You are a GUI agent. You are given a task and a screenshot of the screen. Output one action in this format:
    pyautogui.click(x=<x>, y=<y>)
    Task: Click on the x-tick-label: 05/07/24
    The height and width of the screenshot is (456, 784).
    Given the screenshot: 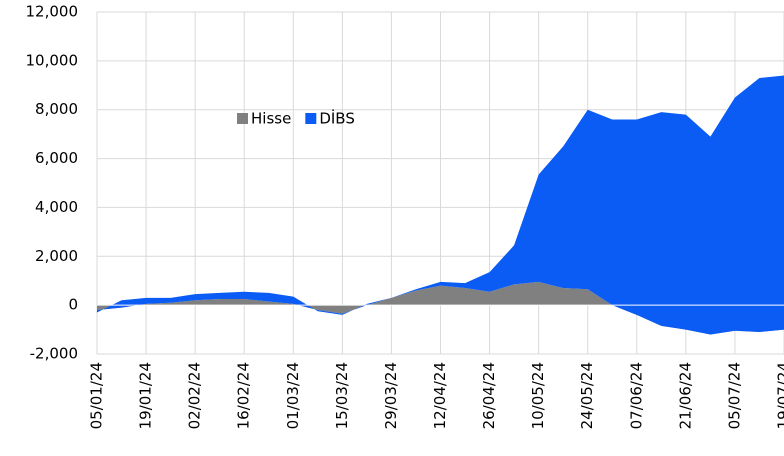 What is the action you would take?
    pyautogui.click(x=734, y=395)
    